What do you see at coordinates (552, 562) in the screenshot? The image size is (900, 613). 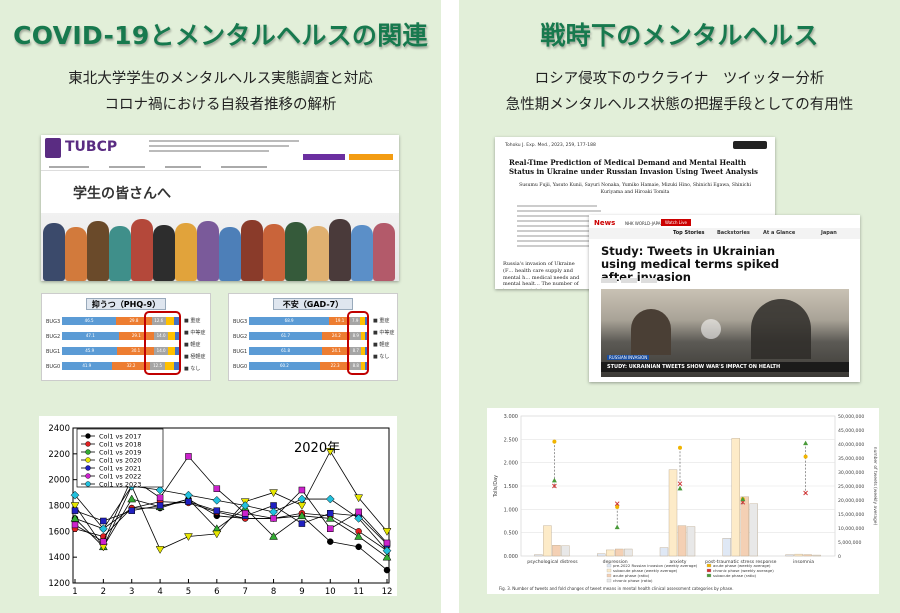 I see `x-tick-label: psychological distress` at bounding box center [552, 562].